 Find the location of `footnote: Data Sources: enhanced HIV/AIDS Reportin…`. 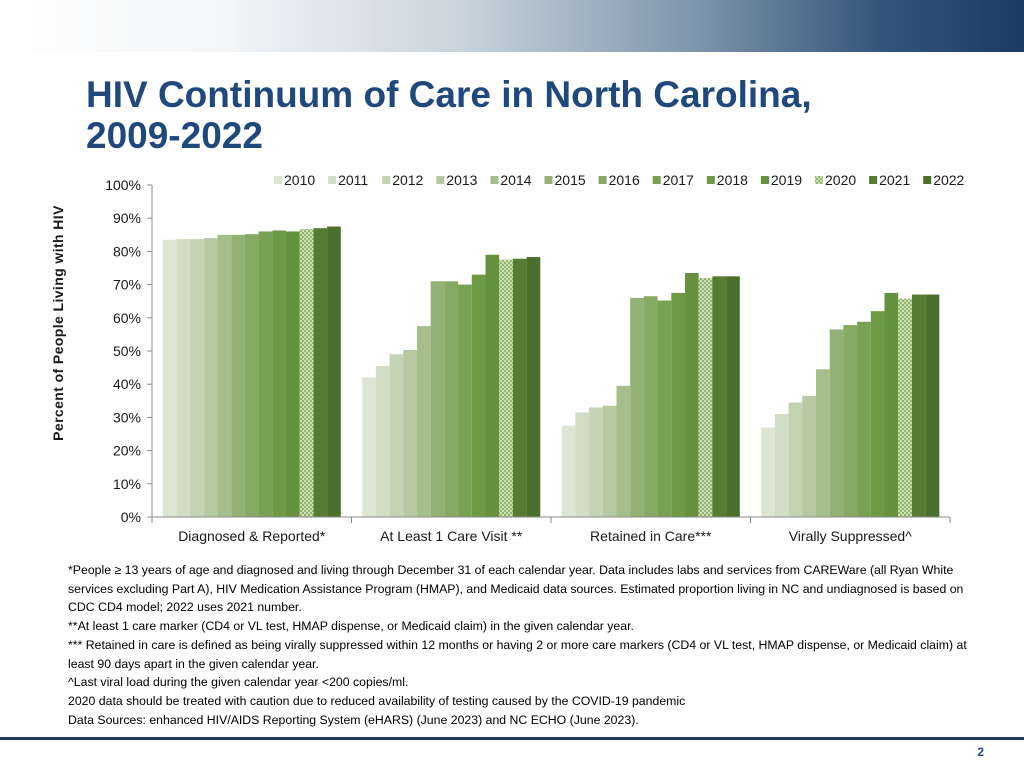

footnote: Data Sources: enhanced HIV/AIDS Reportin… is located at coordinates (353, 719).